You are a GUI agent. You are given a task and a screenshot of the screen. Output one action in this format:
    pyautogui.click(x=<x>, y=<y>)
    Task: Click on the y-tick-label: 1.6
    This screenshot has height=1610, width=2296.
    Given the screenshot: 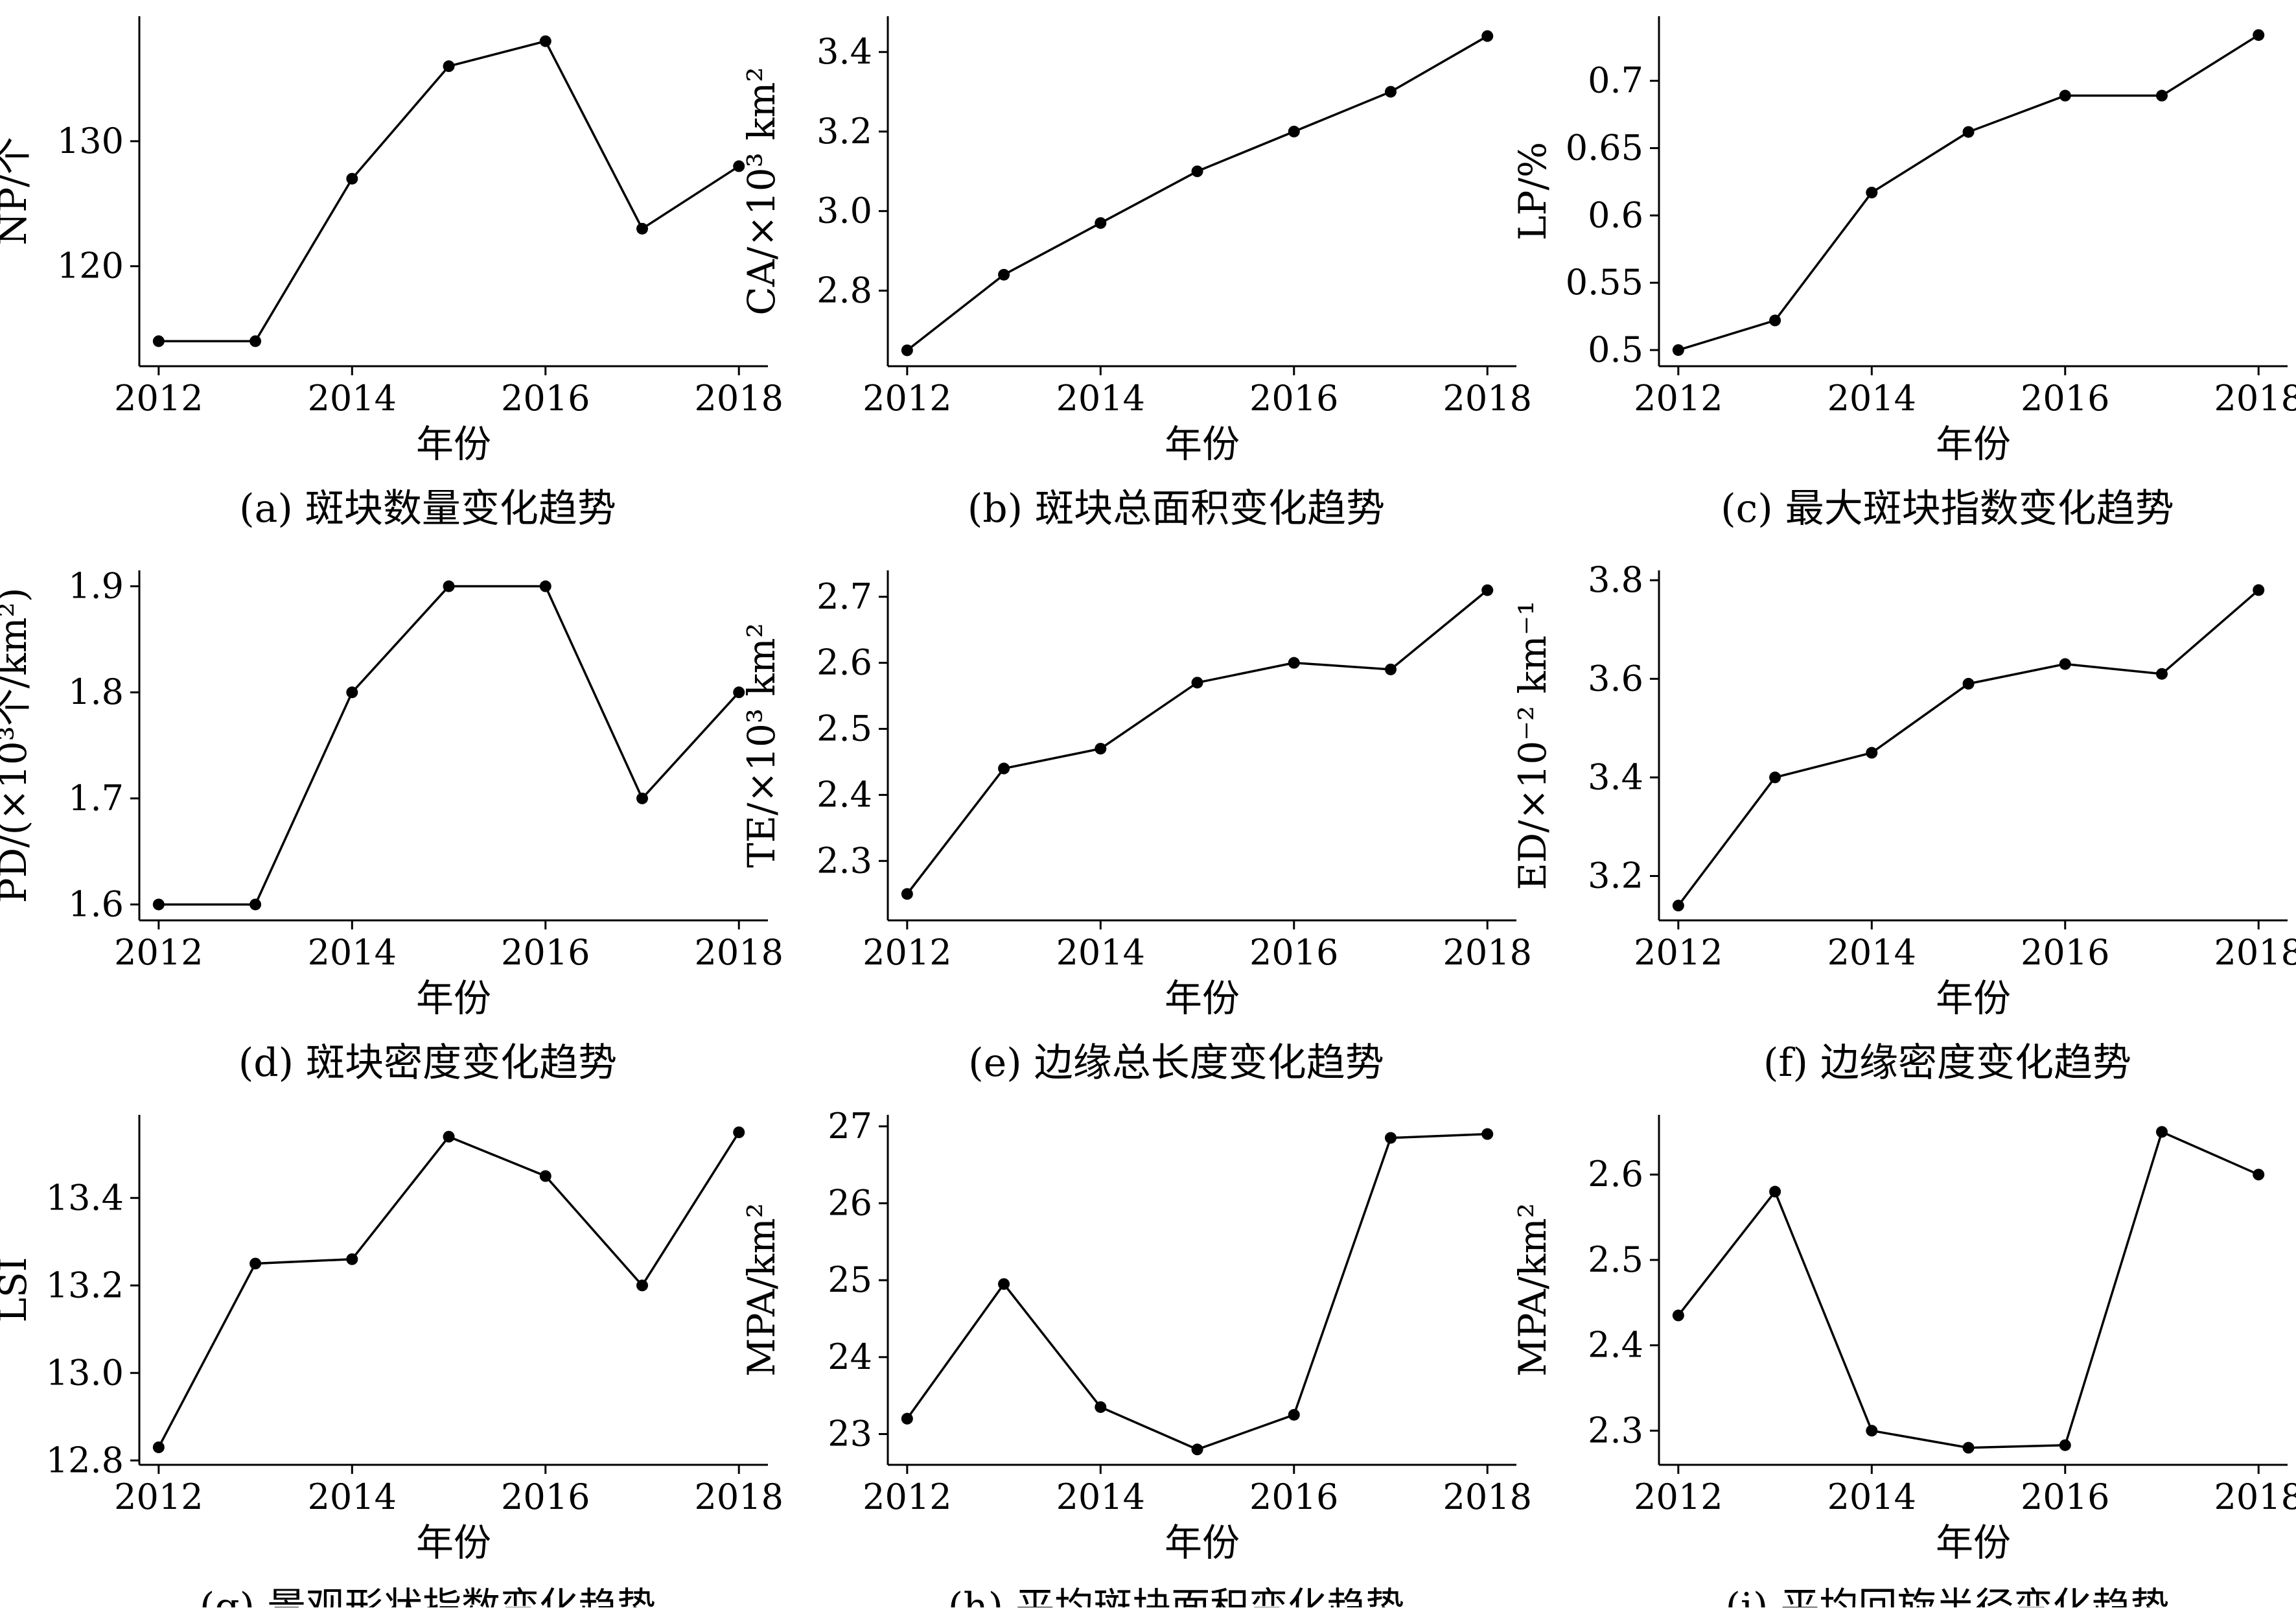 What is the action you would take?
    pyautogui.click(x=96, y=903)
    